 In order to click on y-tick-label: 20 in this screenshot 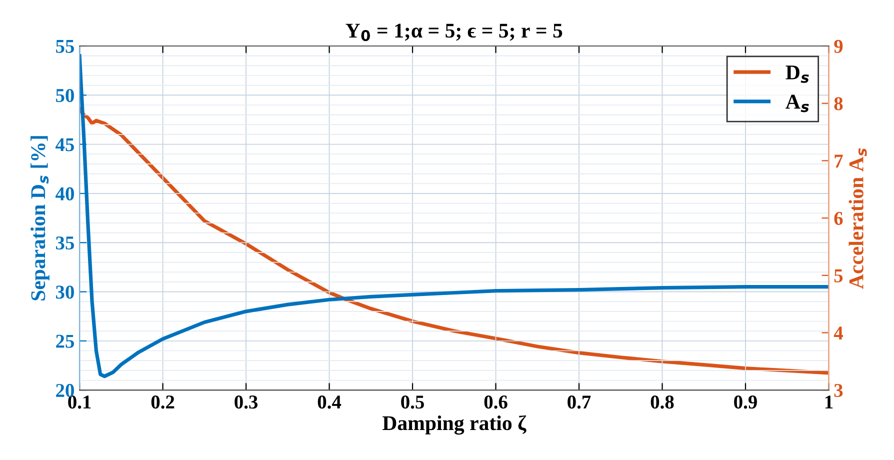, I will do `click(65, 391)`.